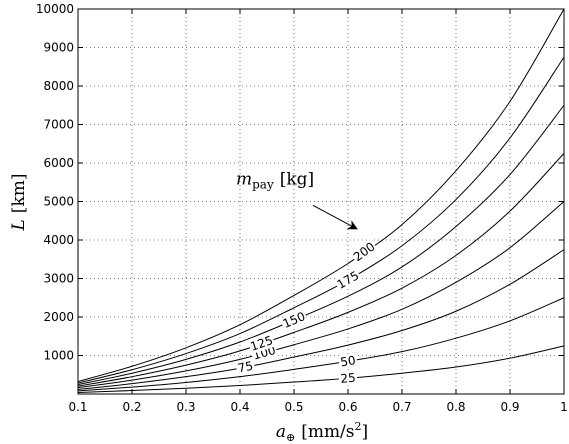 This screenshot has width=569, height=444. I want to click on x-tick-label: 0.5, so click(293, 407).